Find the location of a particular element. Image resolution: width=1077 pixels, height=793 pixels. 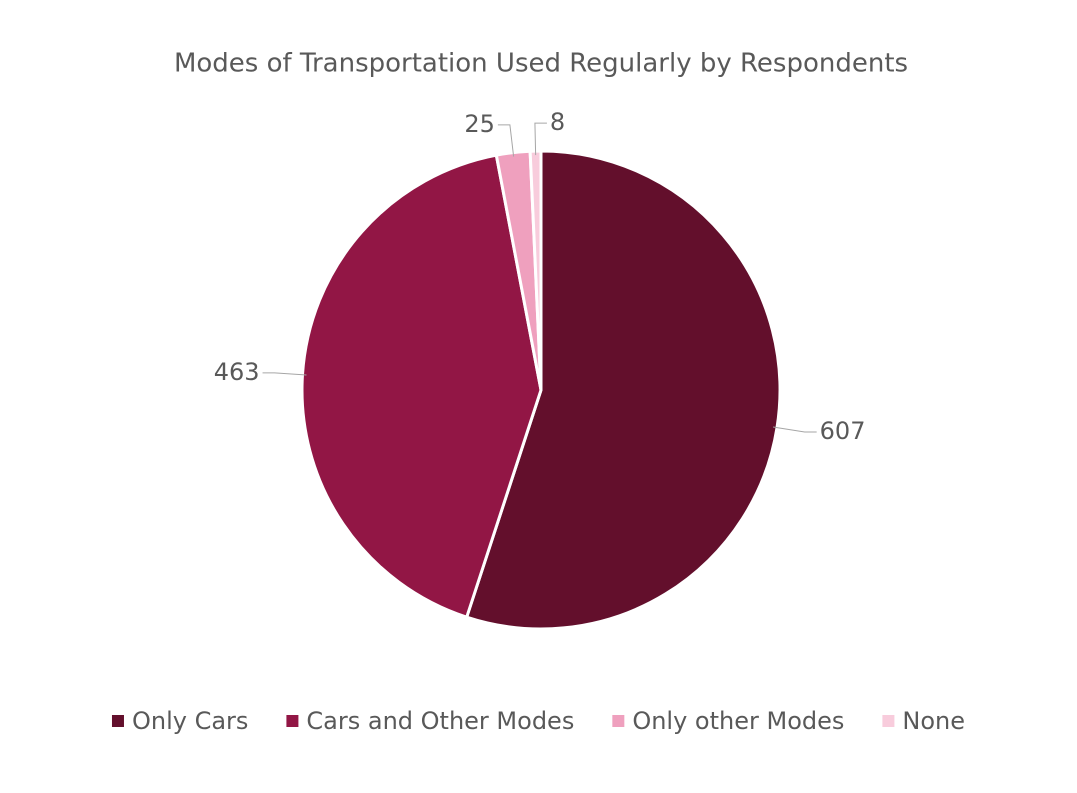

legend-label: Cars and Other Modes is located at coordinates (440, 721).